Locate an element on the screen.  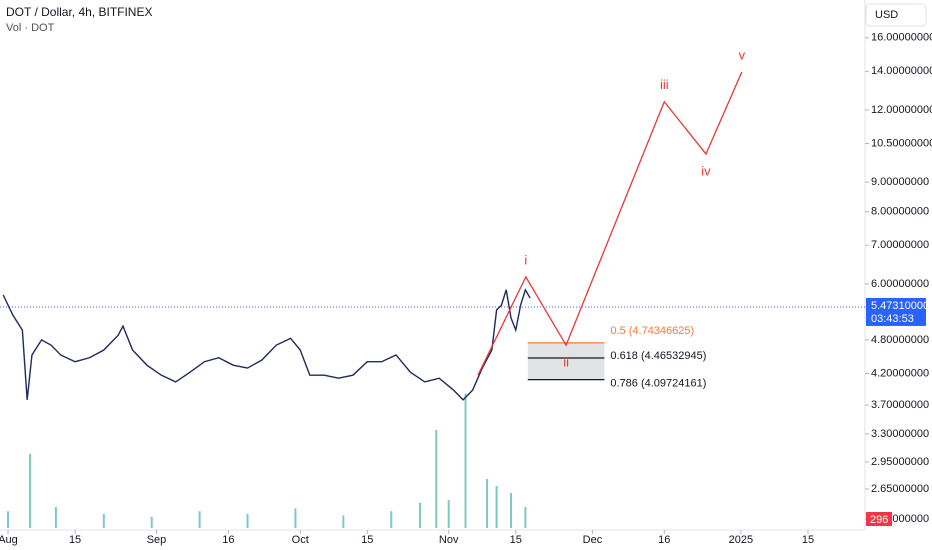
y-tick-label: 10.50000000 is located at coordinates (901, 143).